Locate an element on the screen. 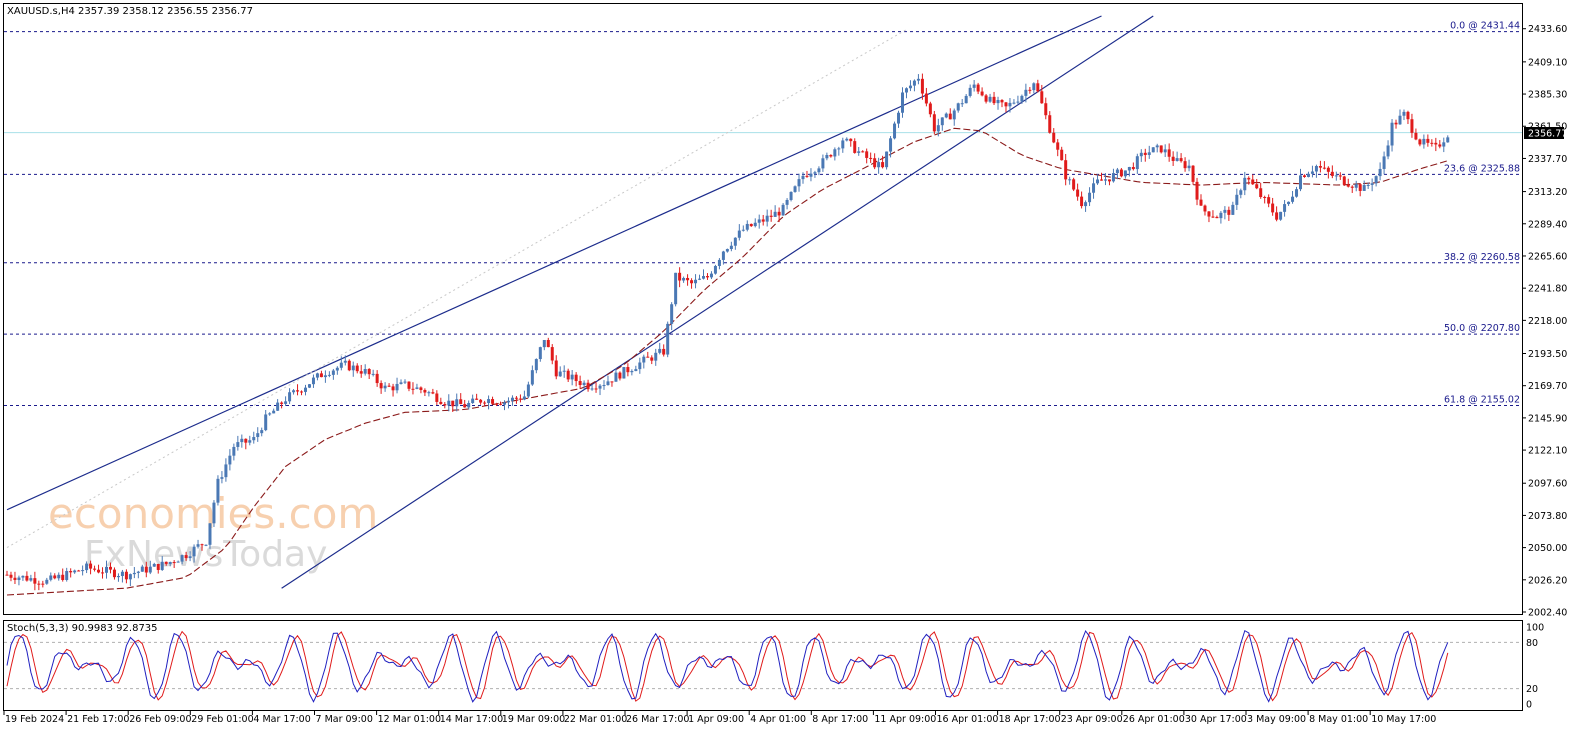 The width and height of the screenshot is (1596, 743). time-tick-label: 18 Apr 17:00 is located at coordinates (1030, 719).